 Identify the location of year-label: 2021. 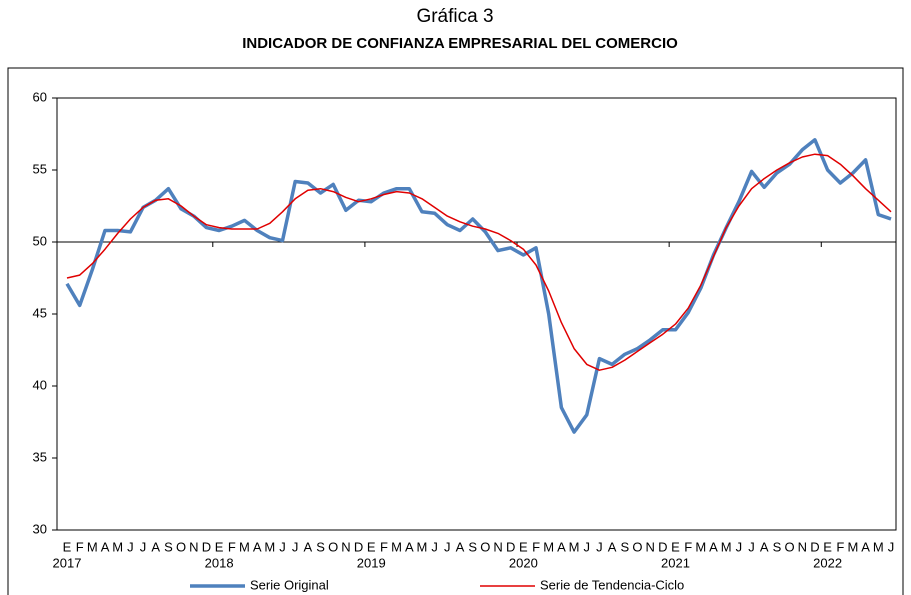
(675, 562).